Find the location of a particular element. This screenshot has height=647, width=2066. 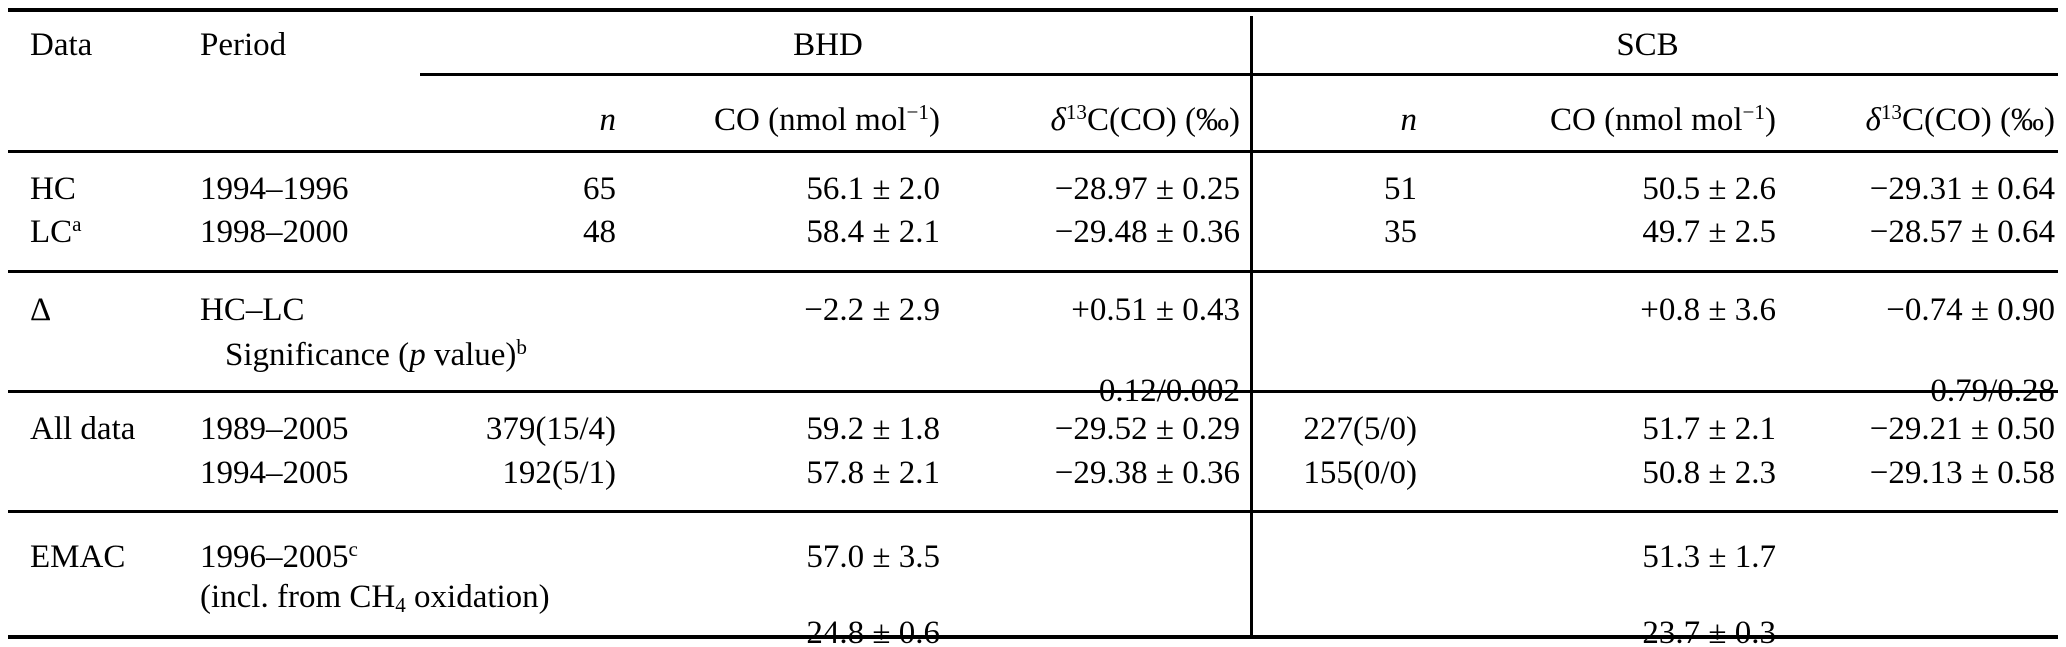

footnote-marker-a: a is located at coordinates (77, 224).